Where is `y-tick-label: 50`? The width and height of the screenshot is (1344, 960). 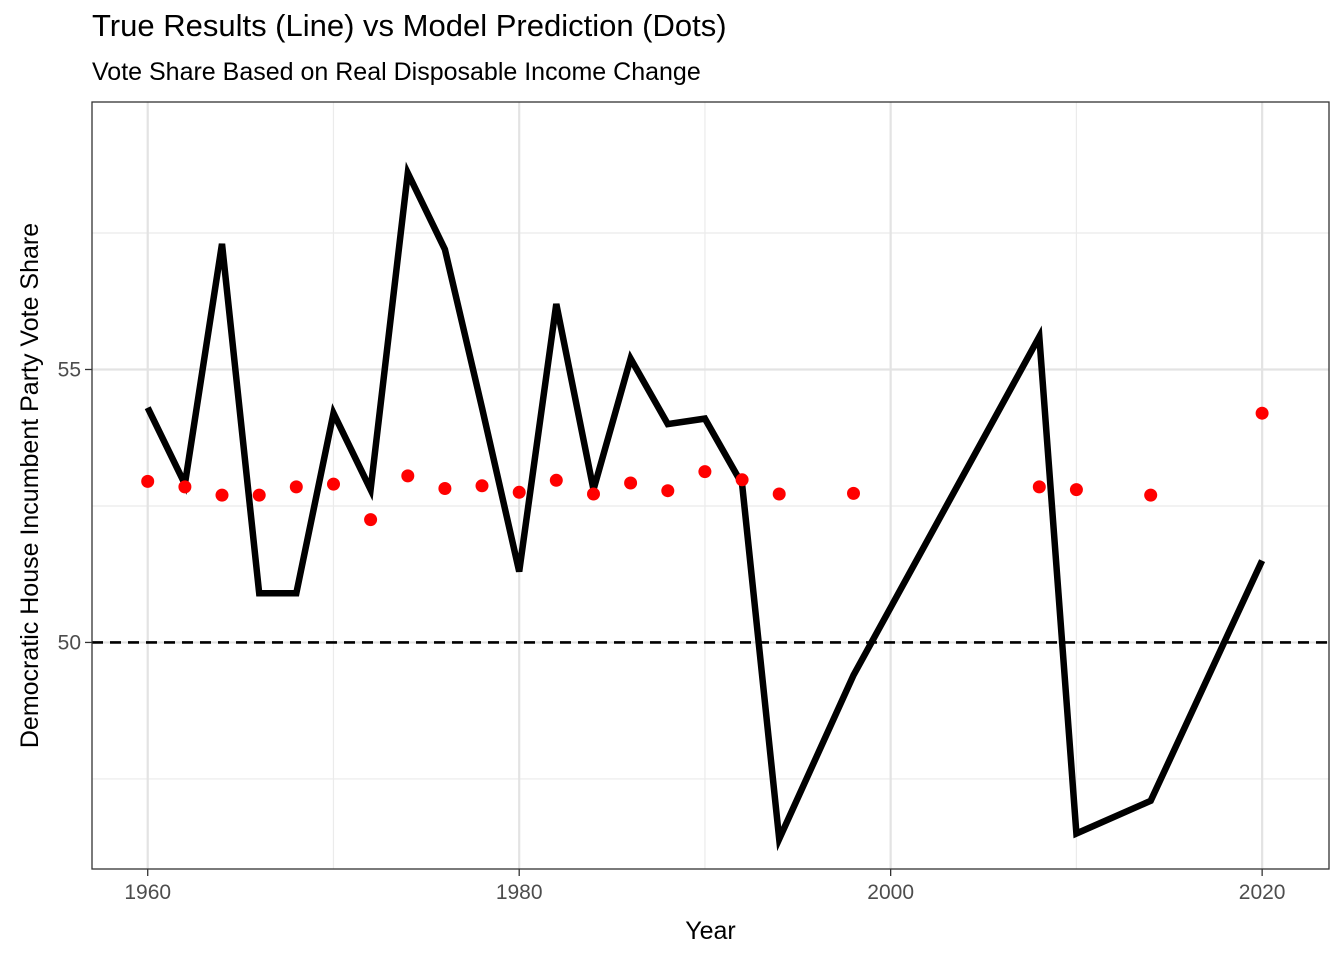
y-tick-label: 50 is located at coordinates (69, 642).